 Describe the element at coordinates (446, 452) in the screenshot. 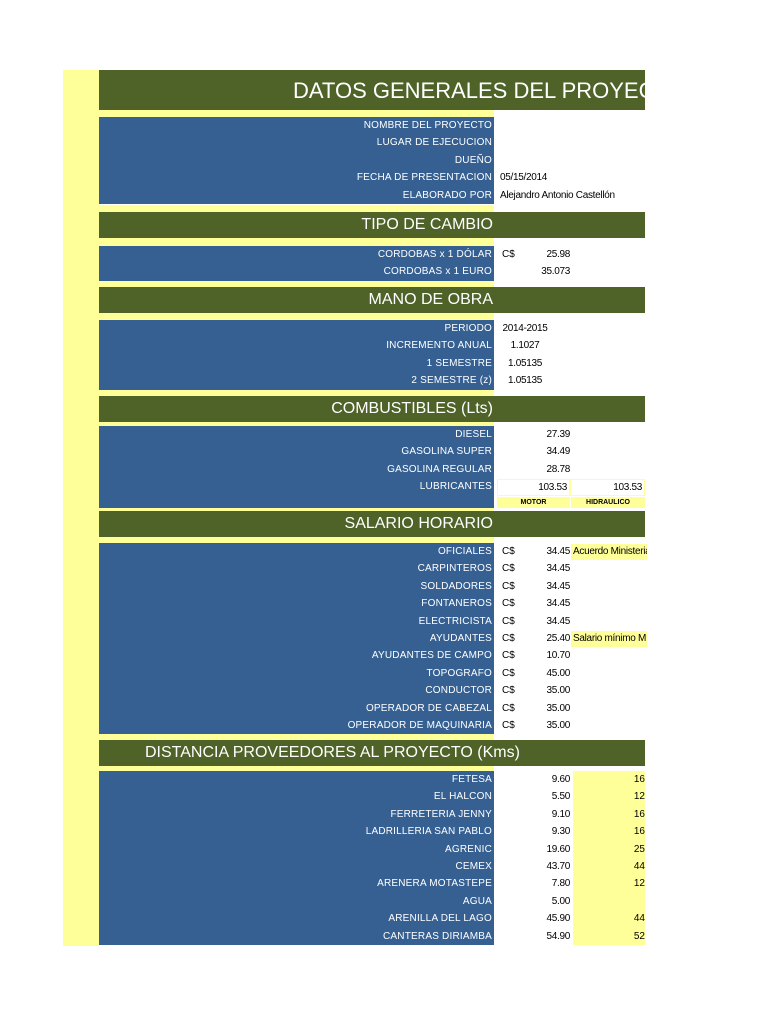

I see `row-label: GASOLINA SUPER` at that location.